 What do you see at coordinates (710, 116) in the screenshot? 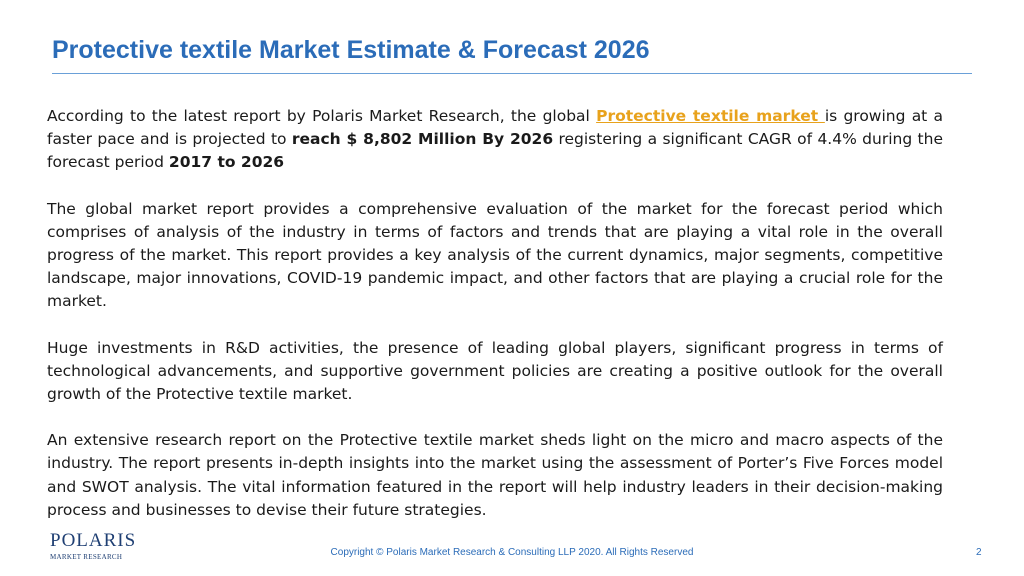
I see `protective-textile-market-link: Protective textile market` at bounding box center [710, 116].